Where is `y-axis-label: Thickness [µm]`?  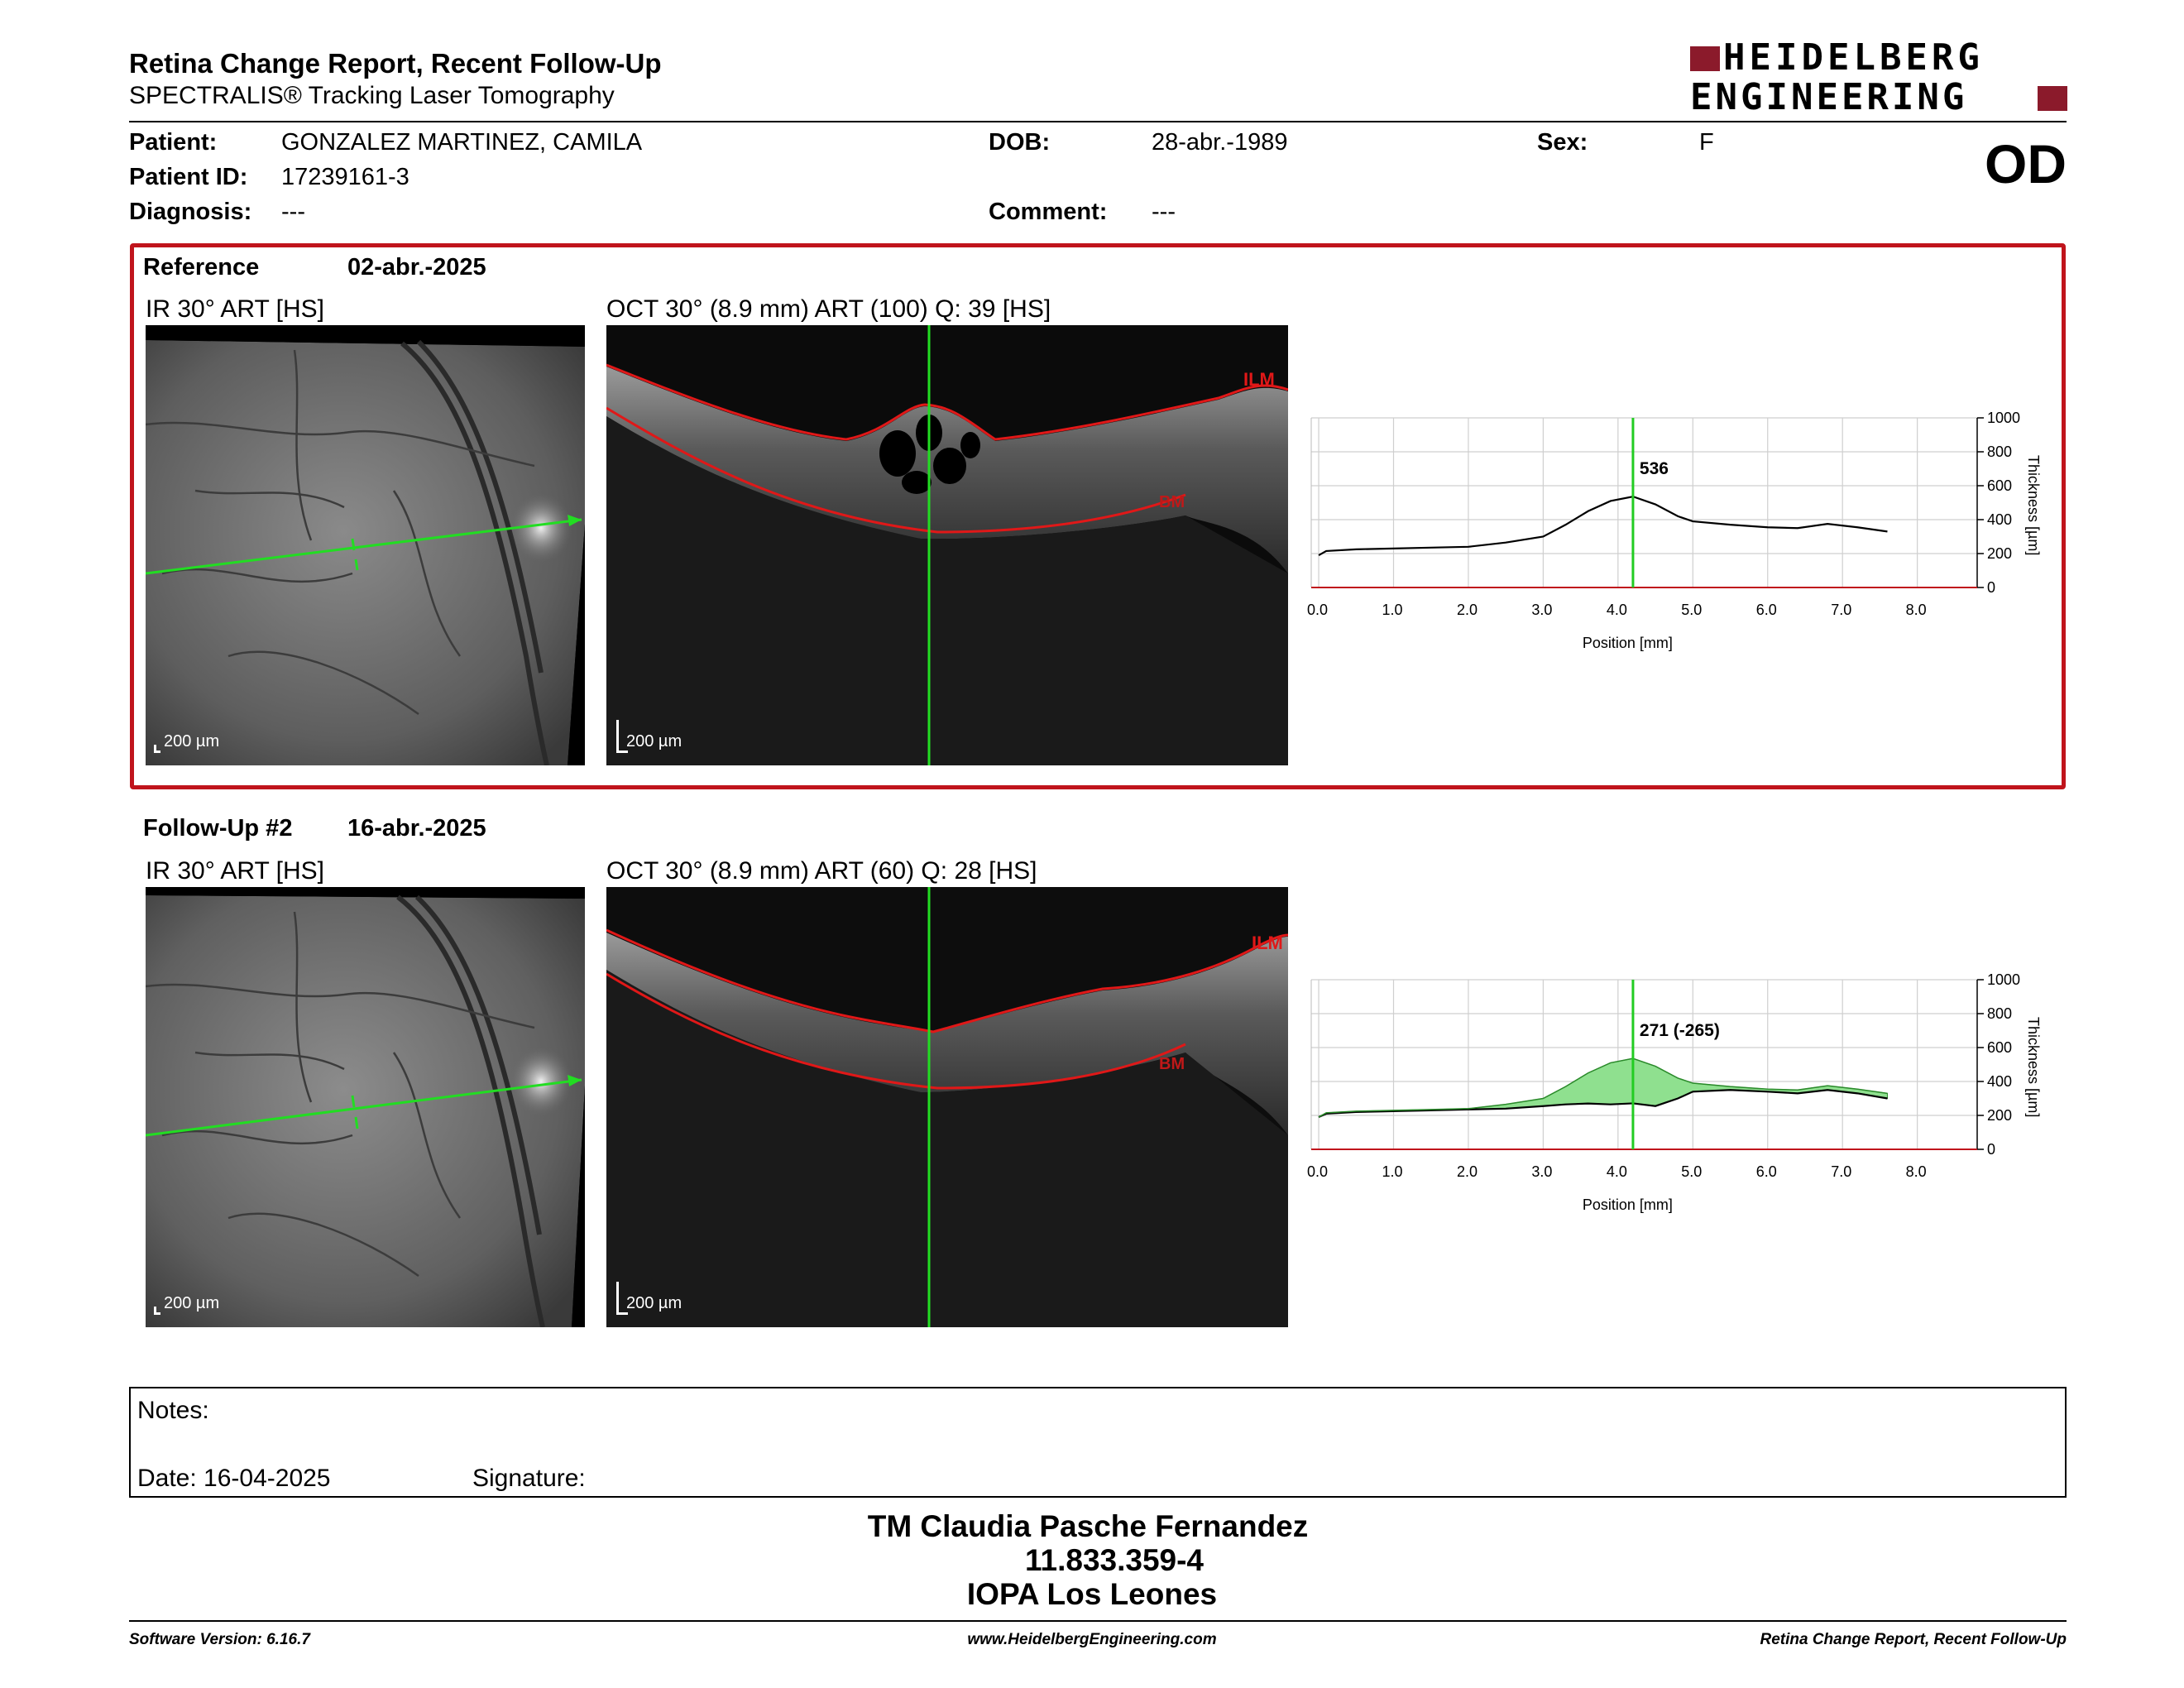
y-axis-label: Thickness [µm] is located at coordinates (2033, 505).